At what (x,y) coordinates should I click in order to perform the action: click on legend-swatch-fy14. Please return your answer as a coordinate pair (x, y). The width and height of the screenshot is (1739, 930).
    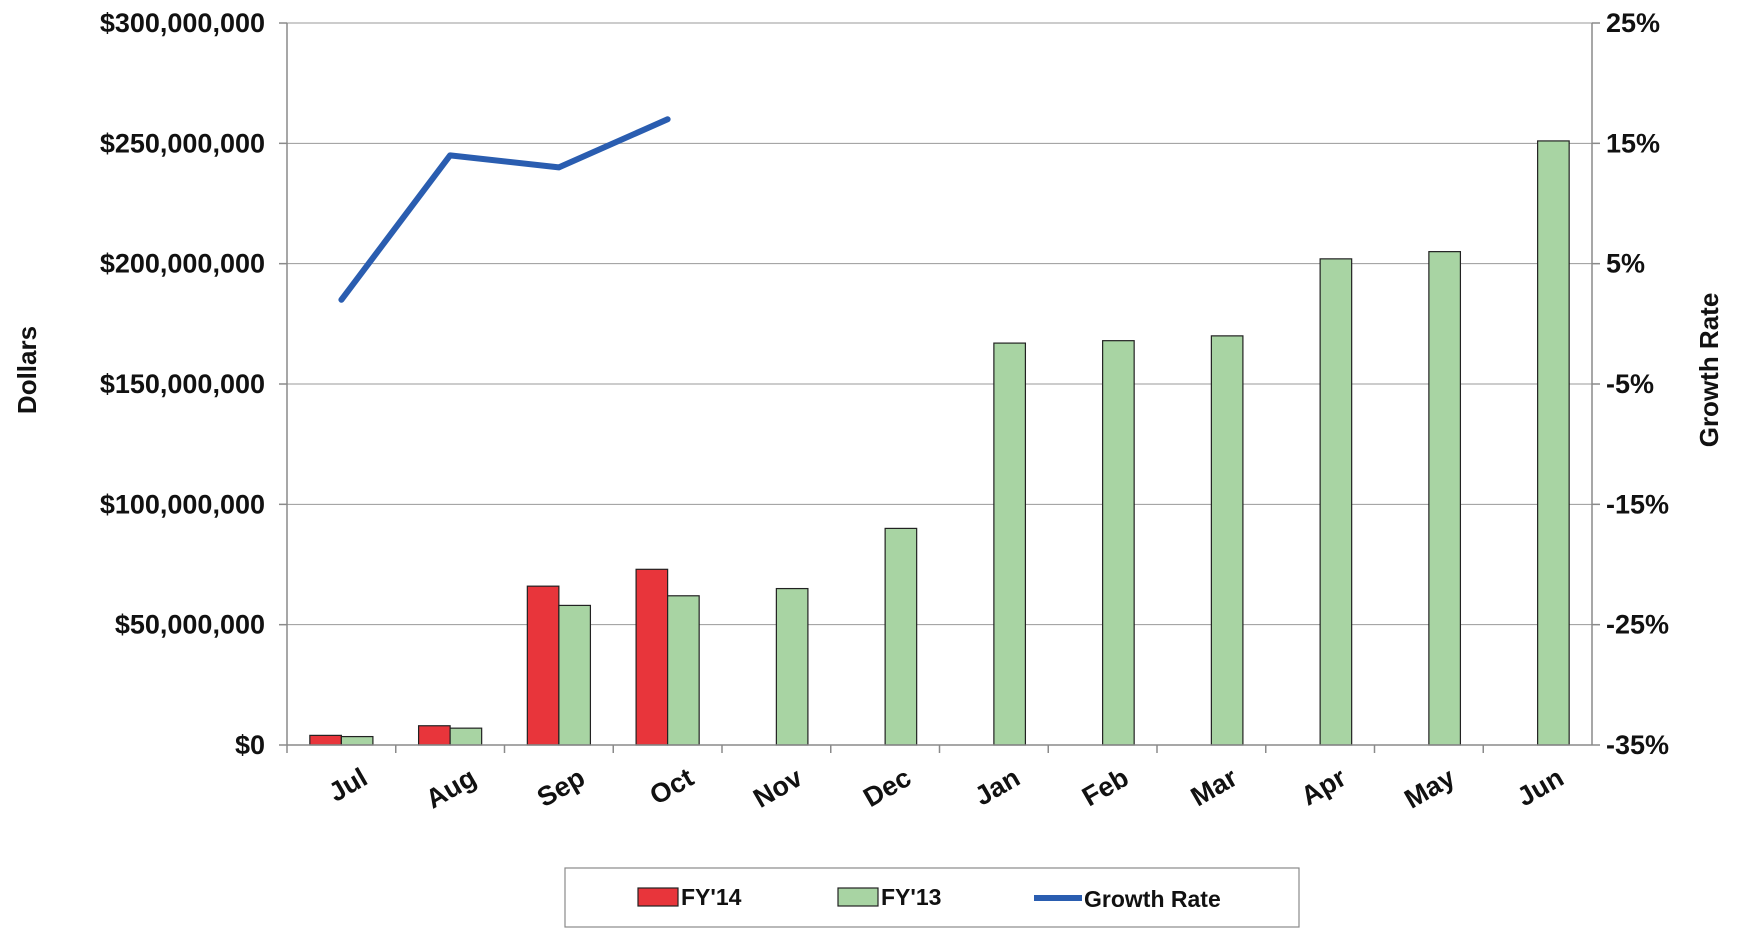
    Looking at the image, I should click on (658, 897).